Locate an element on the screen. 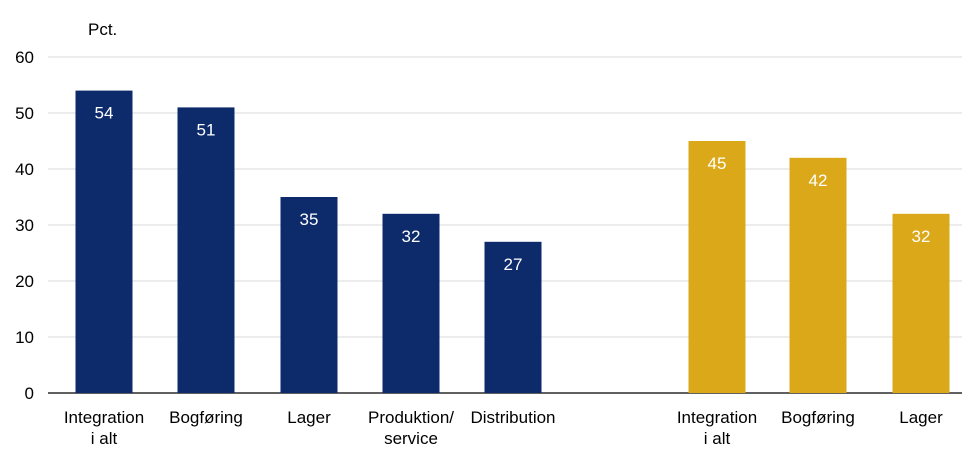 The image size is (976, 453). y-tick-label: 20 is located at coordinates (24, 281).